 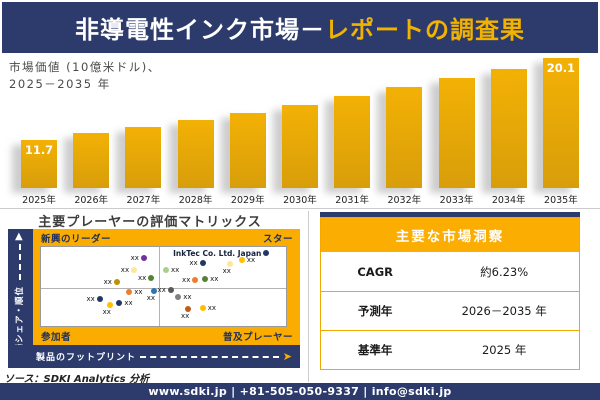 I want to click on matrix-bottom-quadrant-labels: 参加者 普及プレーヤー, so click(x=167, y=335).